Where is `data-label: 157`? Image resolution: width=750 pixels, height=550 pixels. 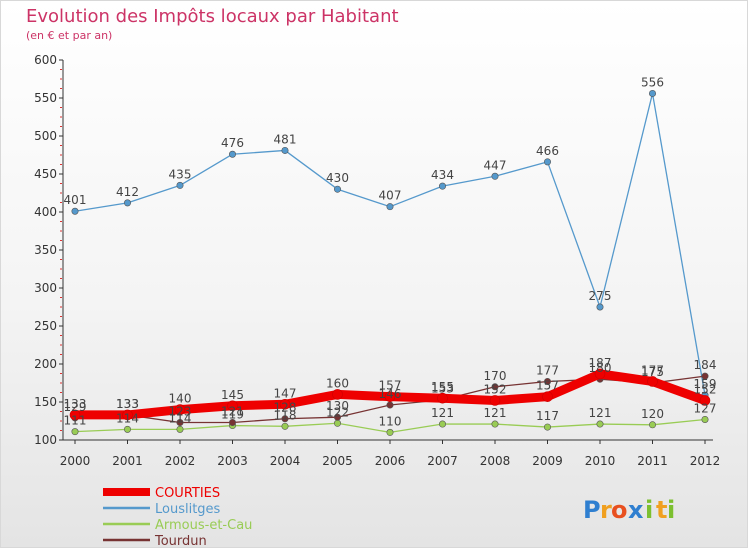 data-label: 157 is located at coordinates (390, 386).